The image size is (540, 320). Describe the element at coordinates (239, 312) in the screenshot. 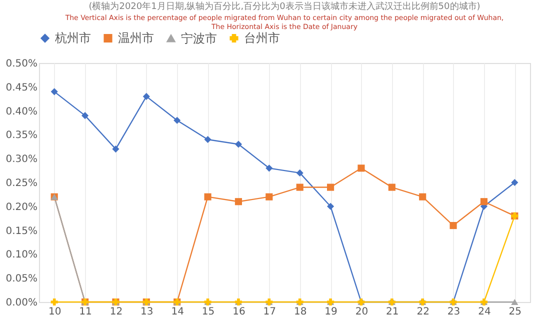

I see `x-tick-label: 16` at that location.